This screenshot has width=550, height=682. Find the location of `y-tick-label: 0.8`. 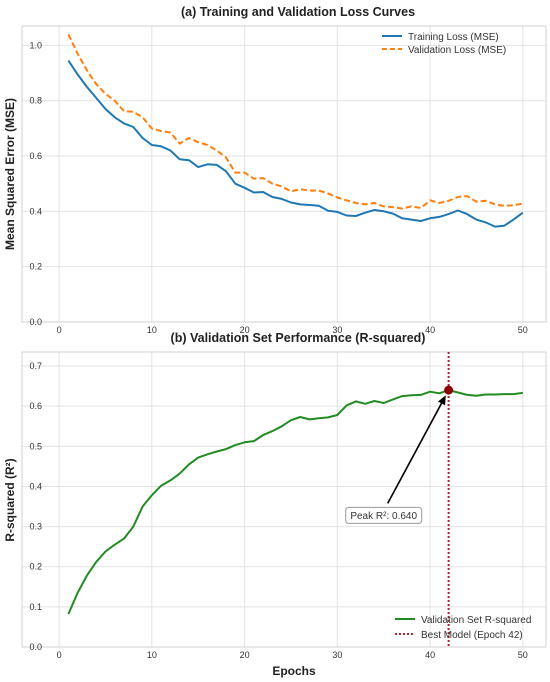

y-tick-label: 0.8 is located at coordinates (35, 101).